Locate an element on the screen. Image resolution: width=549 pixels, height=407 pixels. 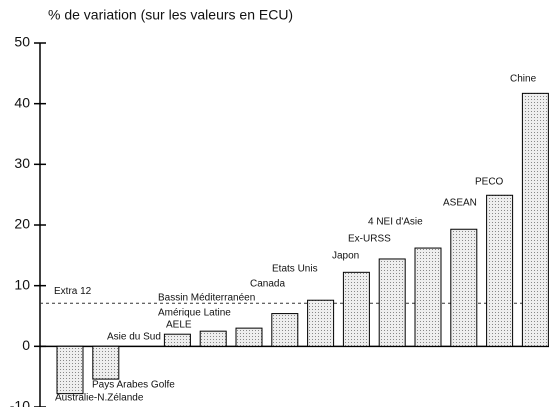
chart-title: % de variation (sur les valeurs en ECU) is located at coordinates (170, 15).